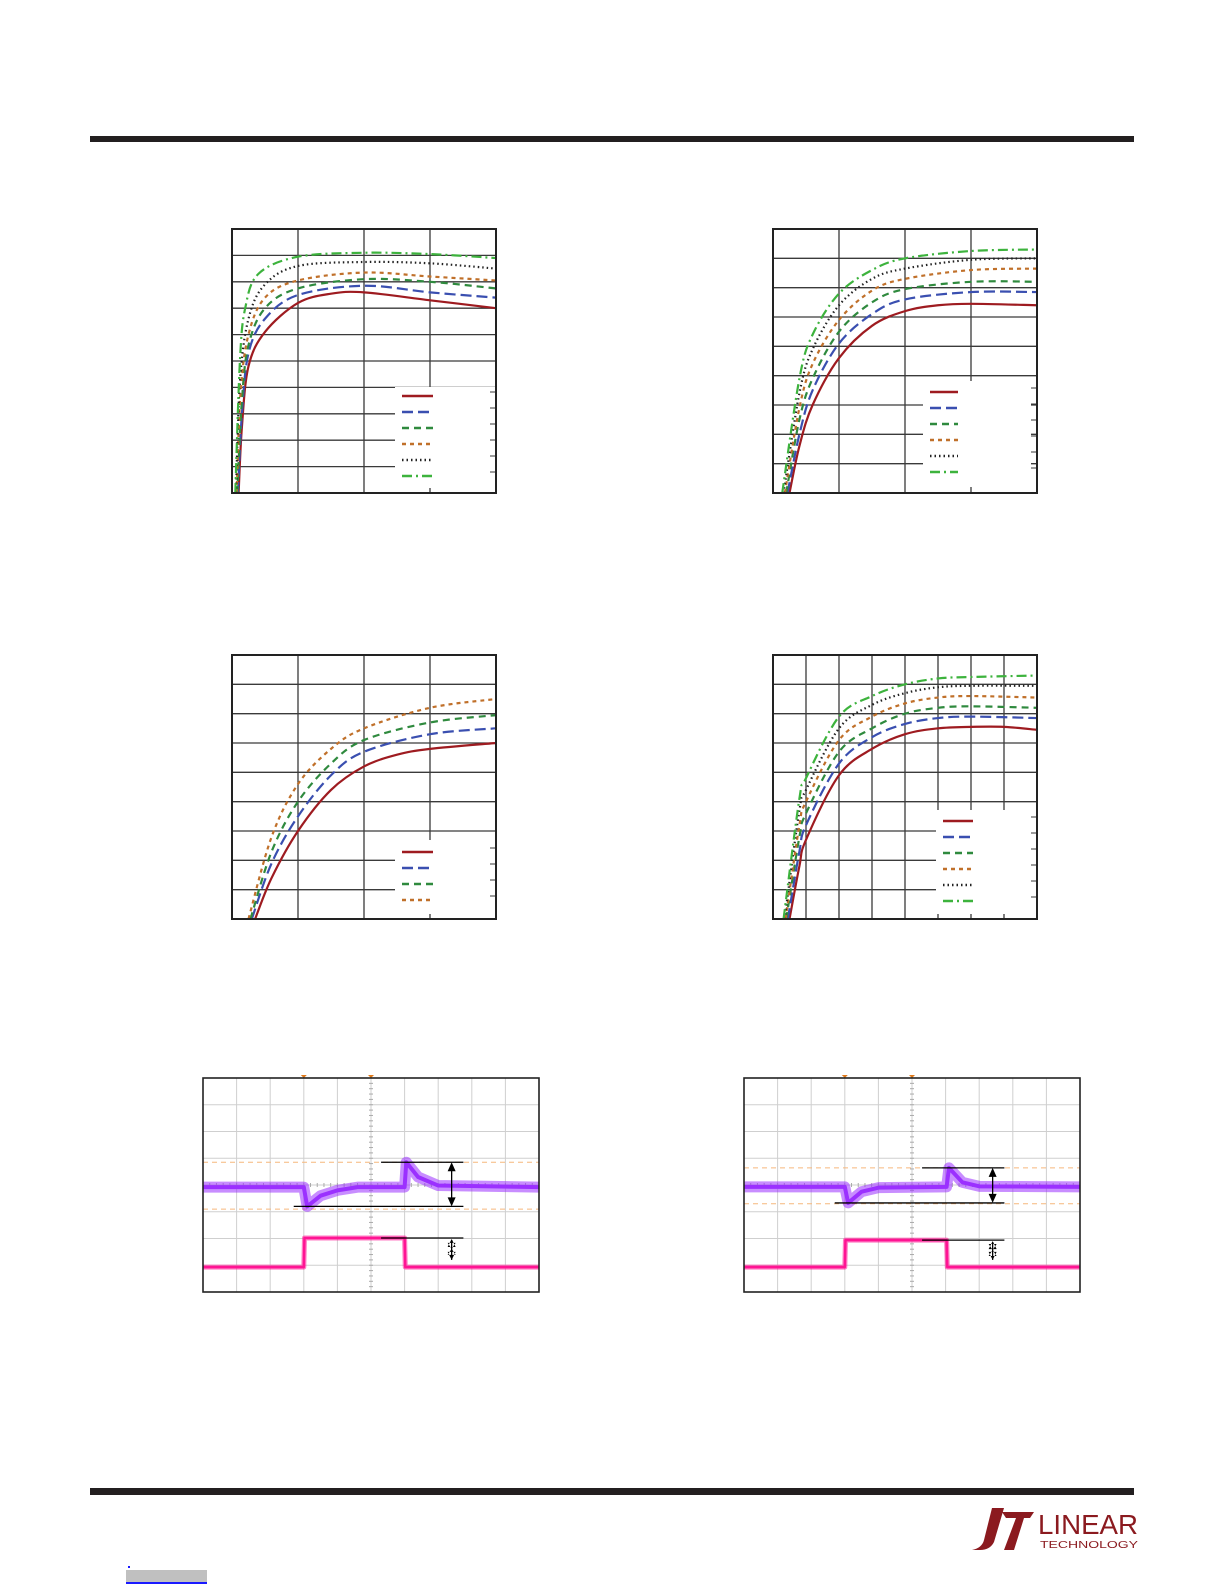  I want to click on header-rule, so click(612, 139).